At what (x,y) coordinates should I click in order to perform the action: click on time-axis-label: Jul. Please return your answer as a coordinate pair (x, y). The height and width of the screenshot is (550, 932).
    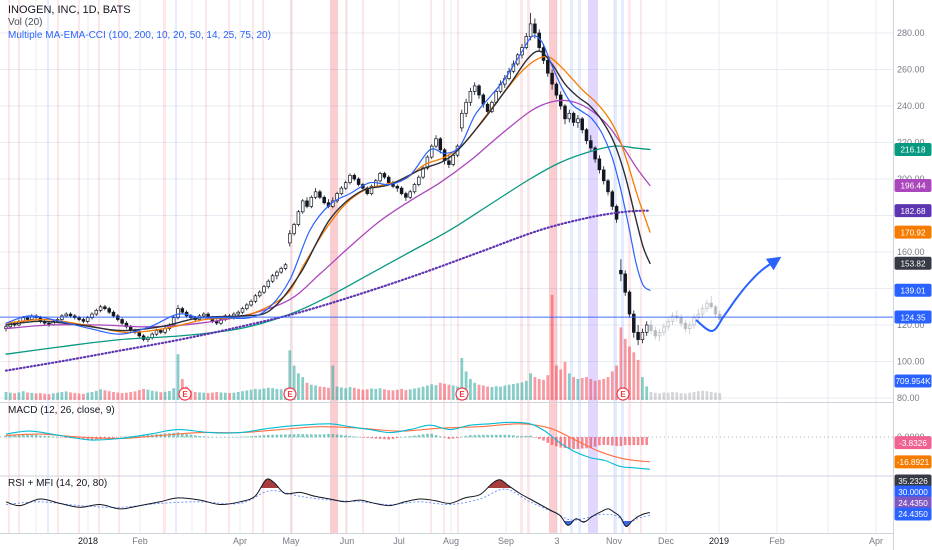
    Looking at the image, I should click on (399, 541).